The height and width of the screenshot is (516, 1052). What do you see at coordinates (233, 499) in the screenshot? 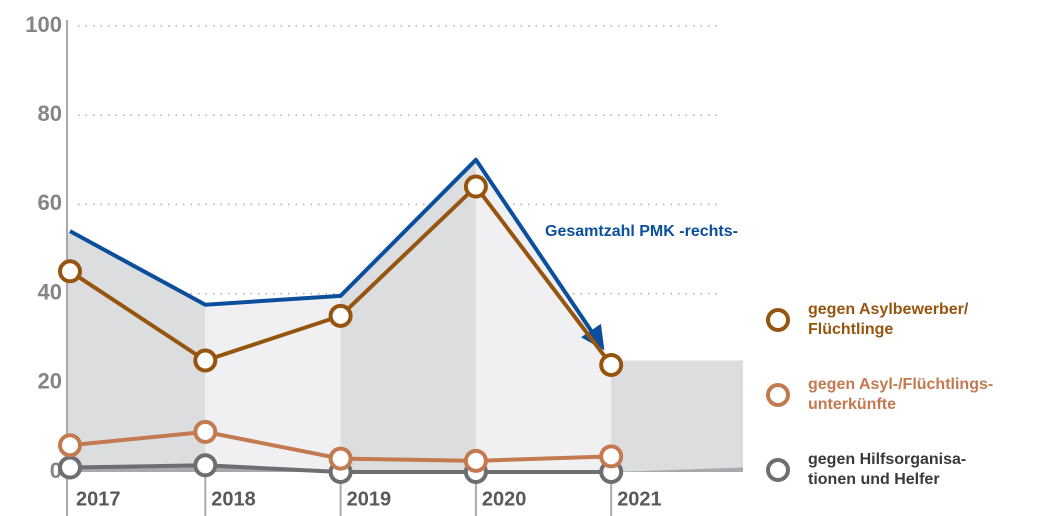
I see `x-tick-label: 2018` at bounding box center [233, 499].